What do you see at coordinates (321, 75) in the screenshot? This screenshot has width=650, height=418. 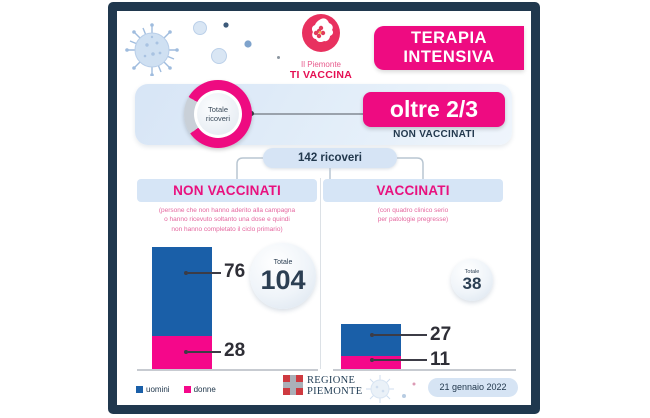 I see `logo-text-line2: TI VACCINA` at bounding box center [321, 75].